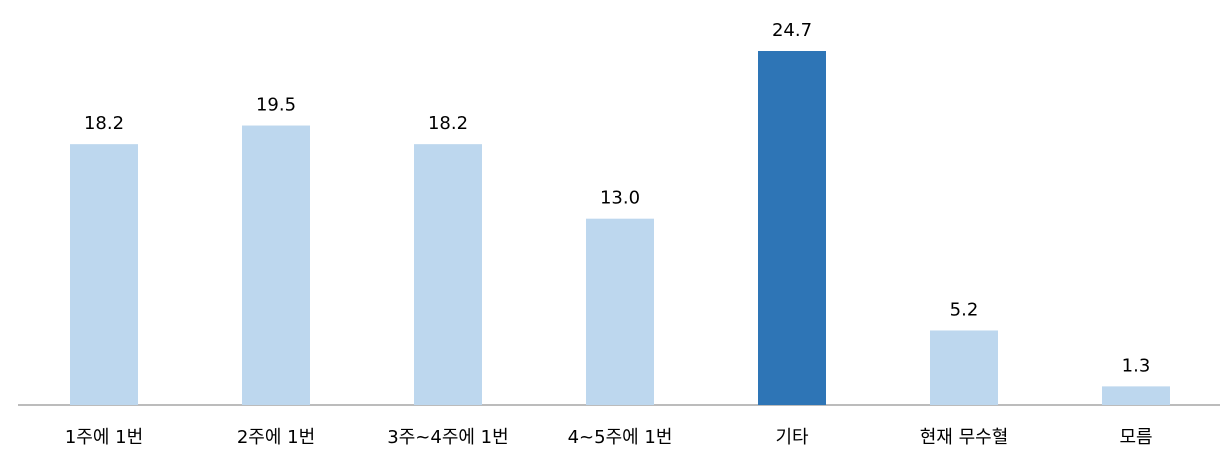 This screenshot has height=468, width=1220. I want to click on value-label: 13.0, so click(620, 198).